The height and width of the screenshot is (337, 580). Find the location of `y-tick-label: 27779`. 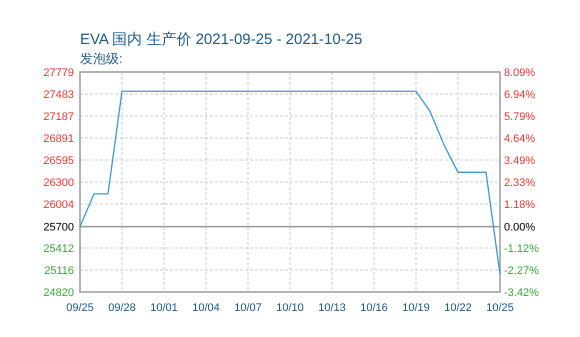

y-tick-label: 27779 is located at coordinates (58, 73).